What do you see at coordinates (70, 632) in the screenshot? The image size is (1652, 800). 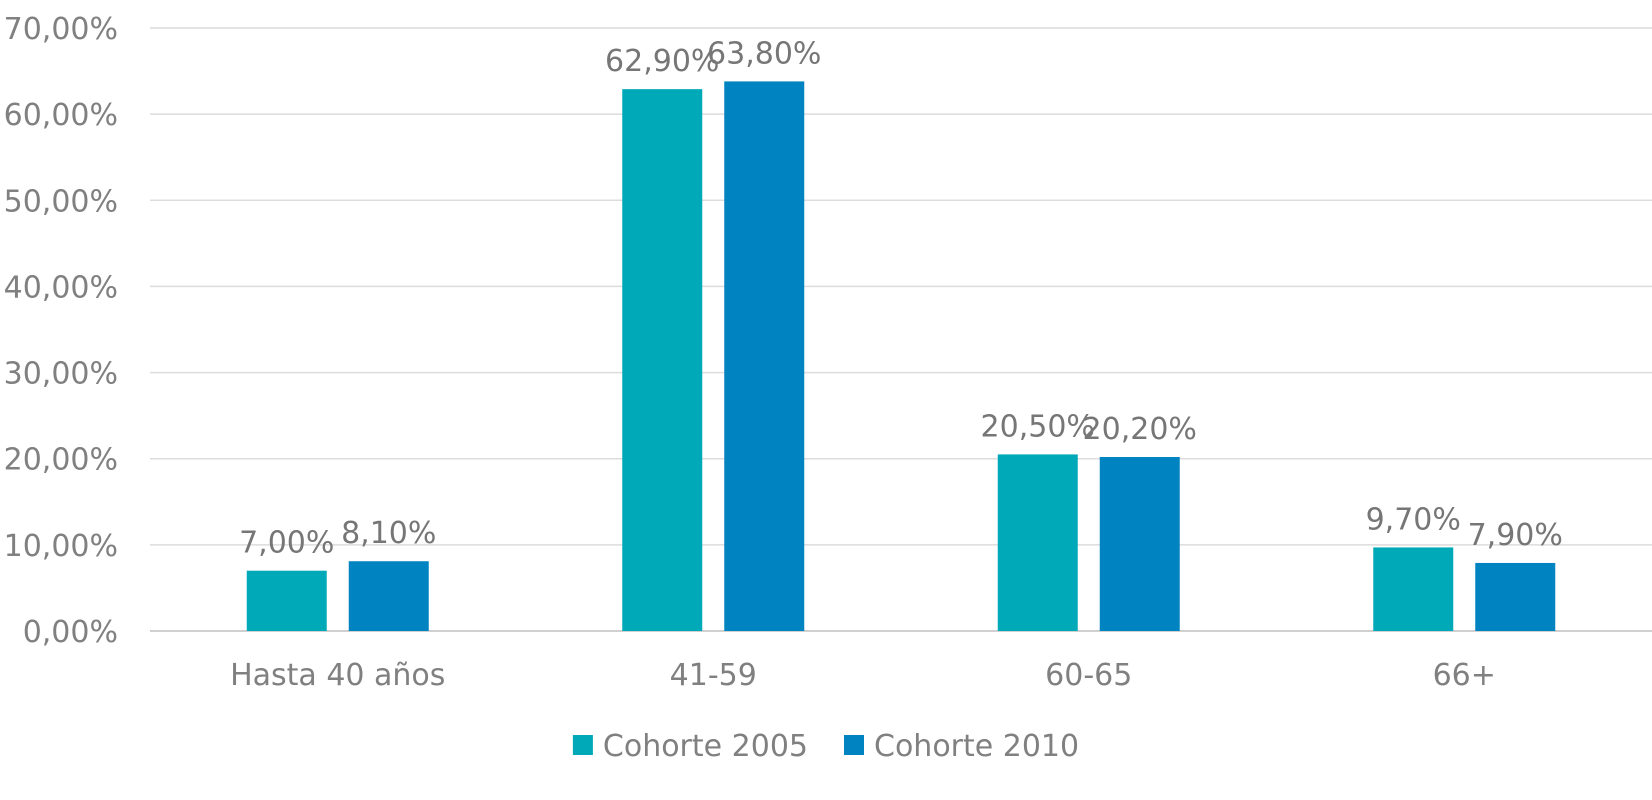 I see `y-tick-label: 0,00%` at bounding box center [70, 632].